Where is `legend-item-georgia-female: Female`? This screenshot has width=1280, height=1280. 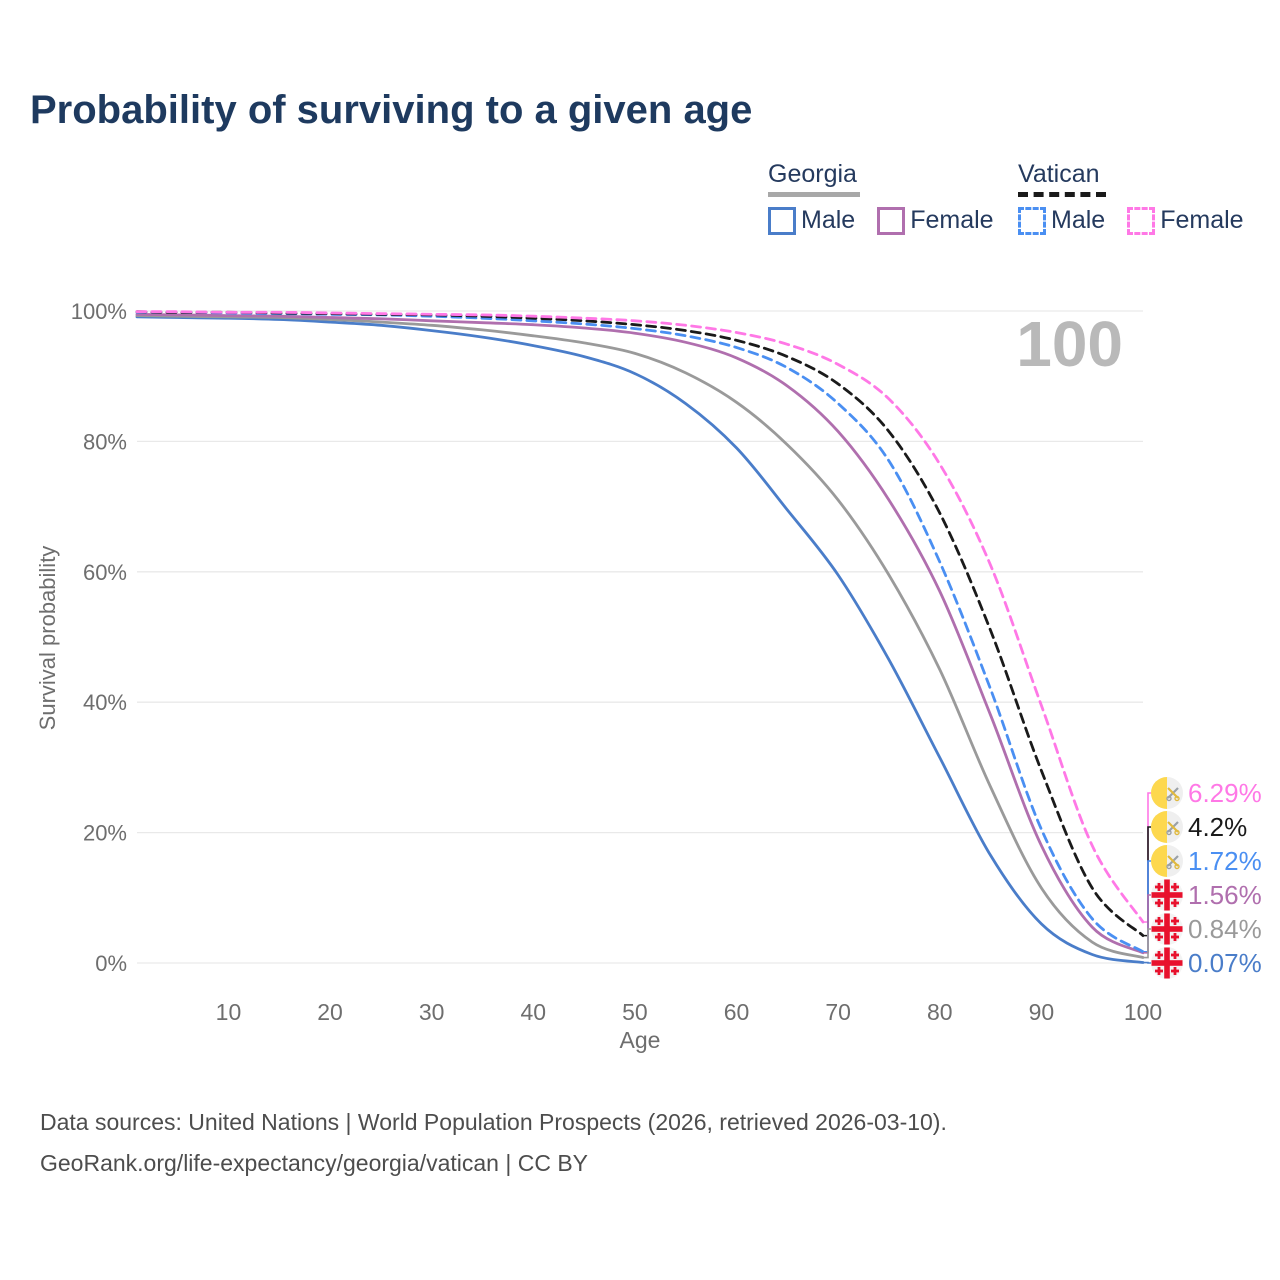 legend-item-georgia-female: Female is located at coordinates (935, 220).